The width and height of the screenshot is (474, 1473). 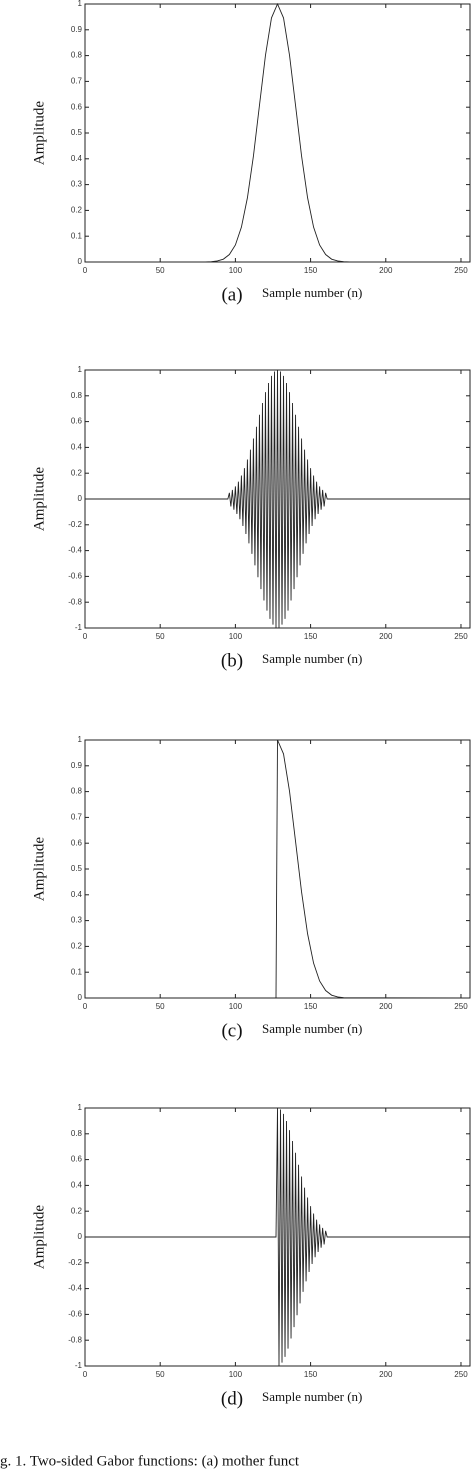 What do you see at coordinates (232, 1398) in the screenshot?
I see `panel-label: (d)` at bounding box center [232, 1398].